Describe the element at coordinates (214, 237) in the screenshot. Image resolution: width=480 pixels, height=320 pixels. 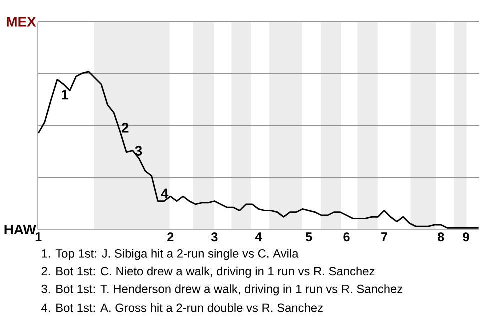
I see `x-tick-label: 3` at that location.